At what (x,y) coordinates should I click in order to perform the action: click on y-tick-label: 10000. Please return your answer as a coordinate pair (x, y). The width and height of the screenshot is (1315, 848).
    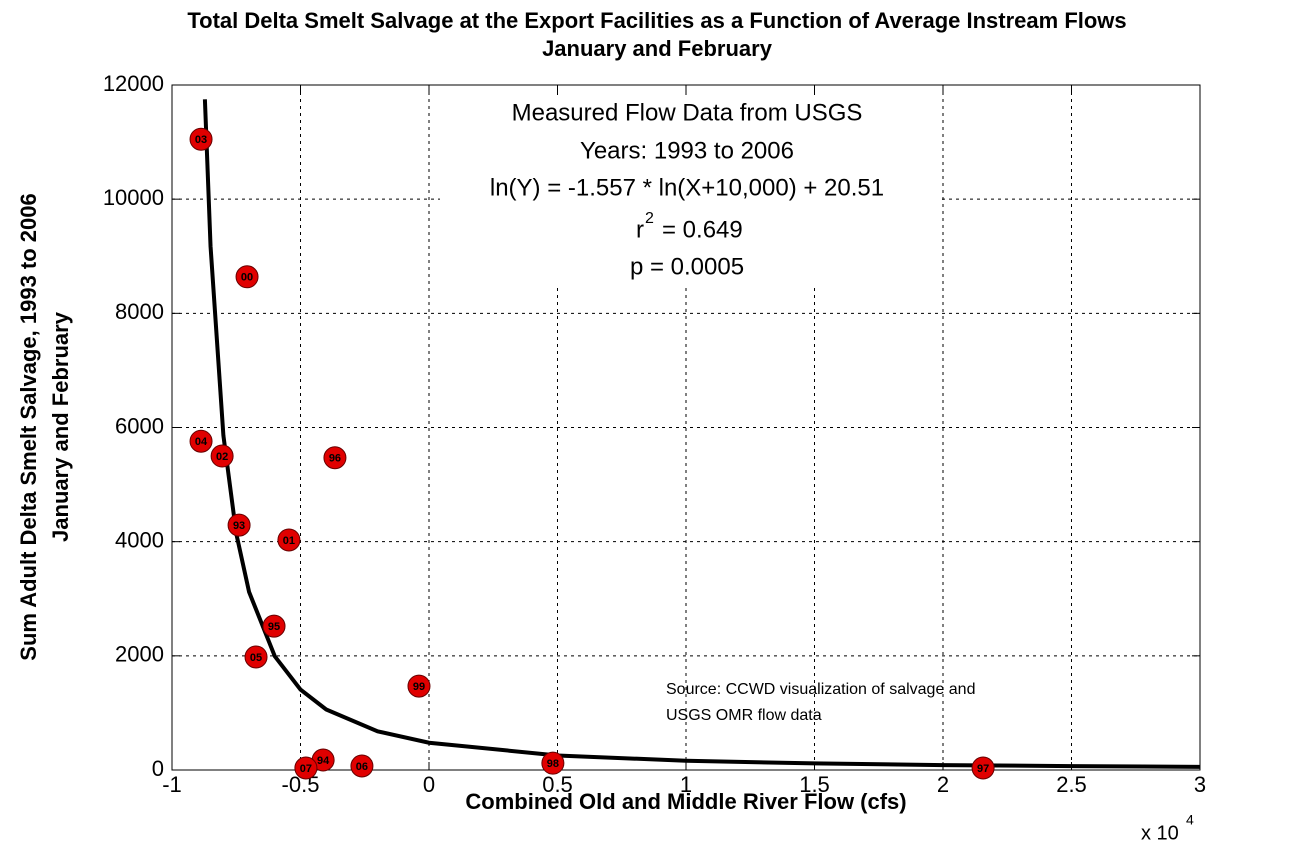
    Looking at the image, I should click on (133, 197).